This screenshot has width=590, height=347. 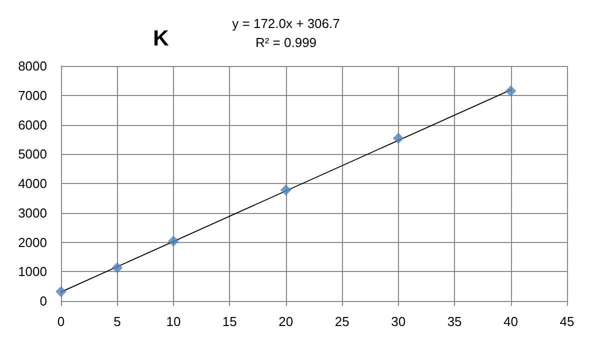 I want to click on x-tick-label: 0, so click(x=61, y=321).